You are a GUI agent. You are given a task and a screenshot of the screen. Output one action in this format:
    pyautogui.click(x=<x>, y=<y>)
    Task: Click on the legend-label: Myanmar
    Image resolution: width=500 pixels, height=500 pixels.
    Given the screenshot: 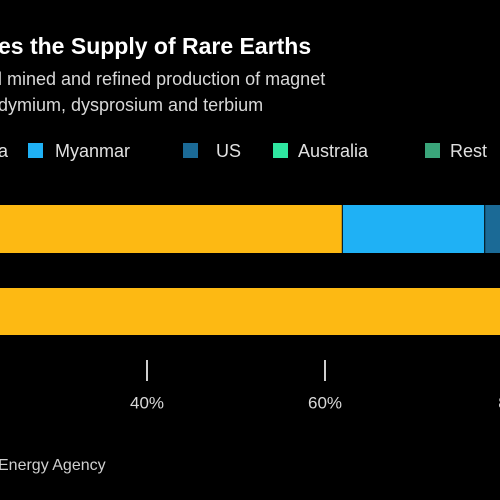 What is the action you would take?
    pyautogui.click(x=92, y=151)
    